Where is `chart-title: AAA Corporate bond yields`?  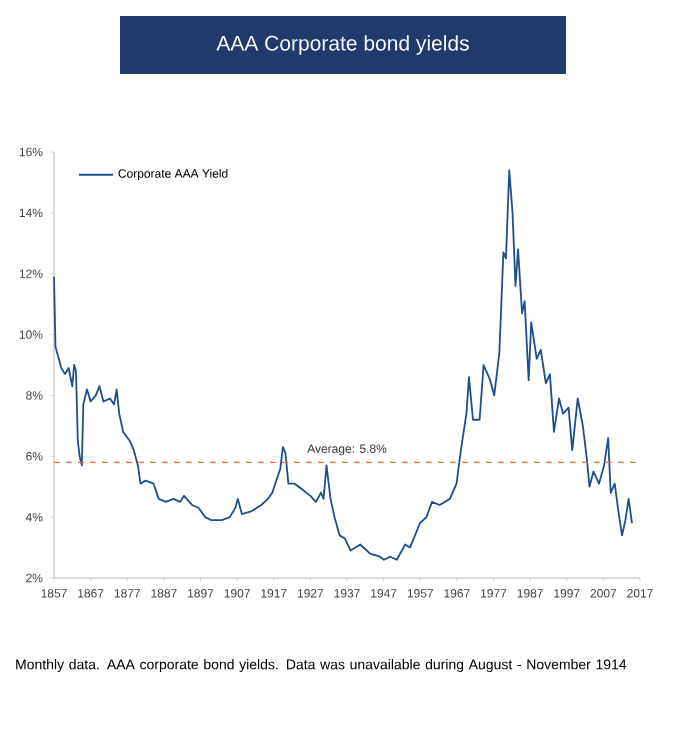 chart-title: AAA Corporate bond yields is located at coordinates (342, 45).